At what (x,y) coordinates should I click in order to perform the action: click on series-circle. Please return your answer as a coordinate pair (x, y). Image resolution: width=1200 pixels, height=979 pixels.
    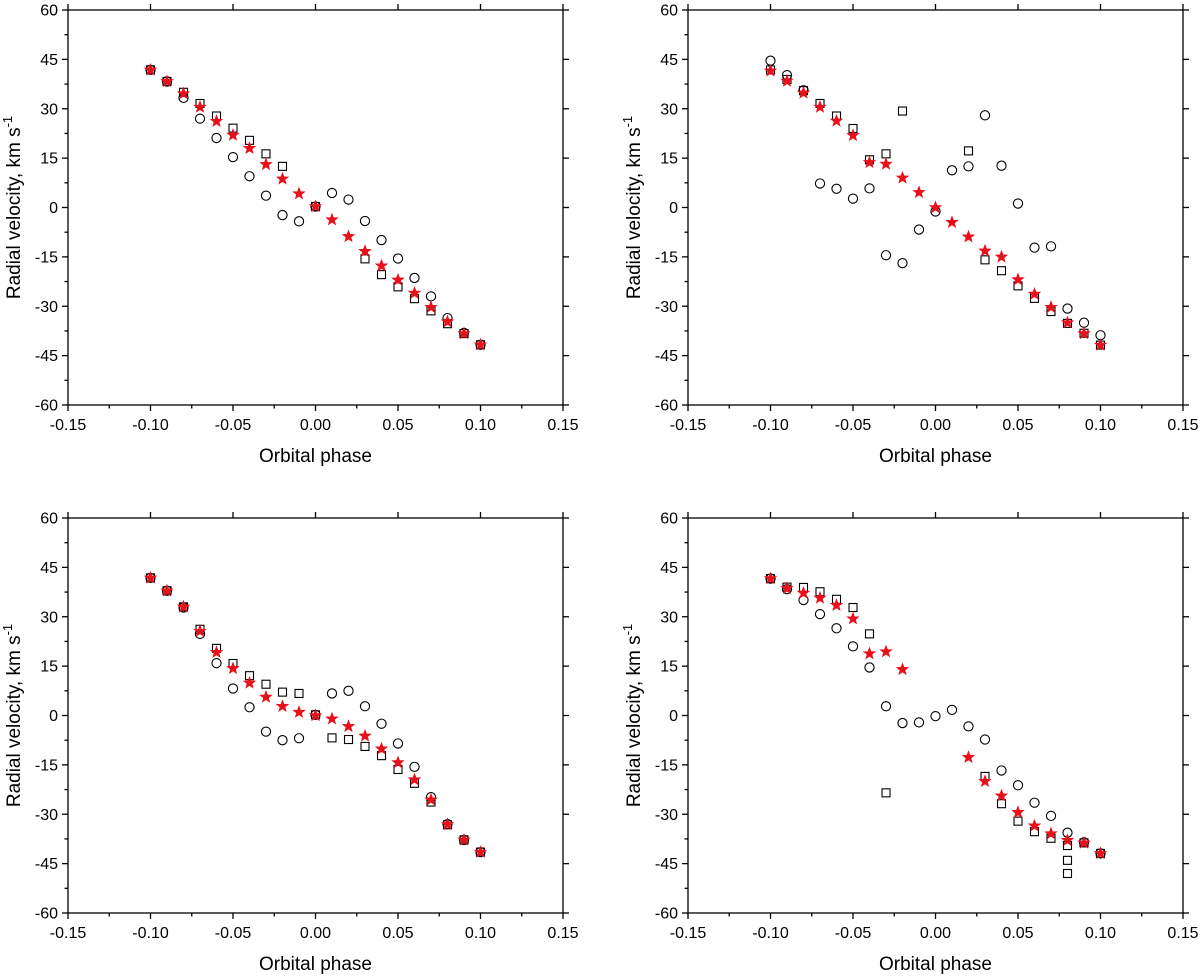
    Looking at the image, I should click on (935, 198).